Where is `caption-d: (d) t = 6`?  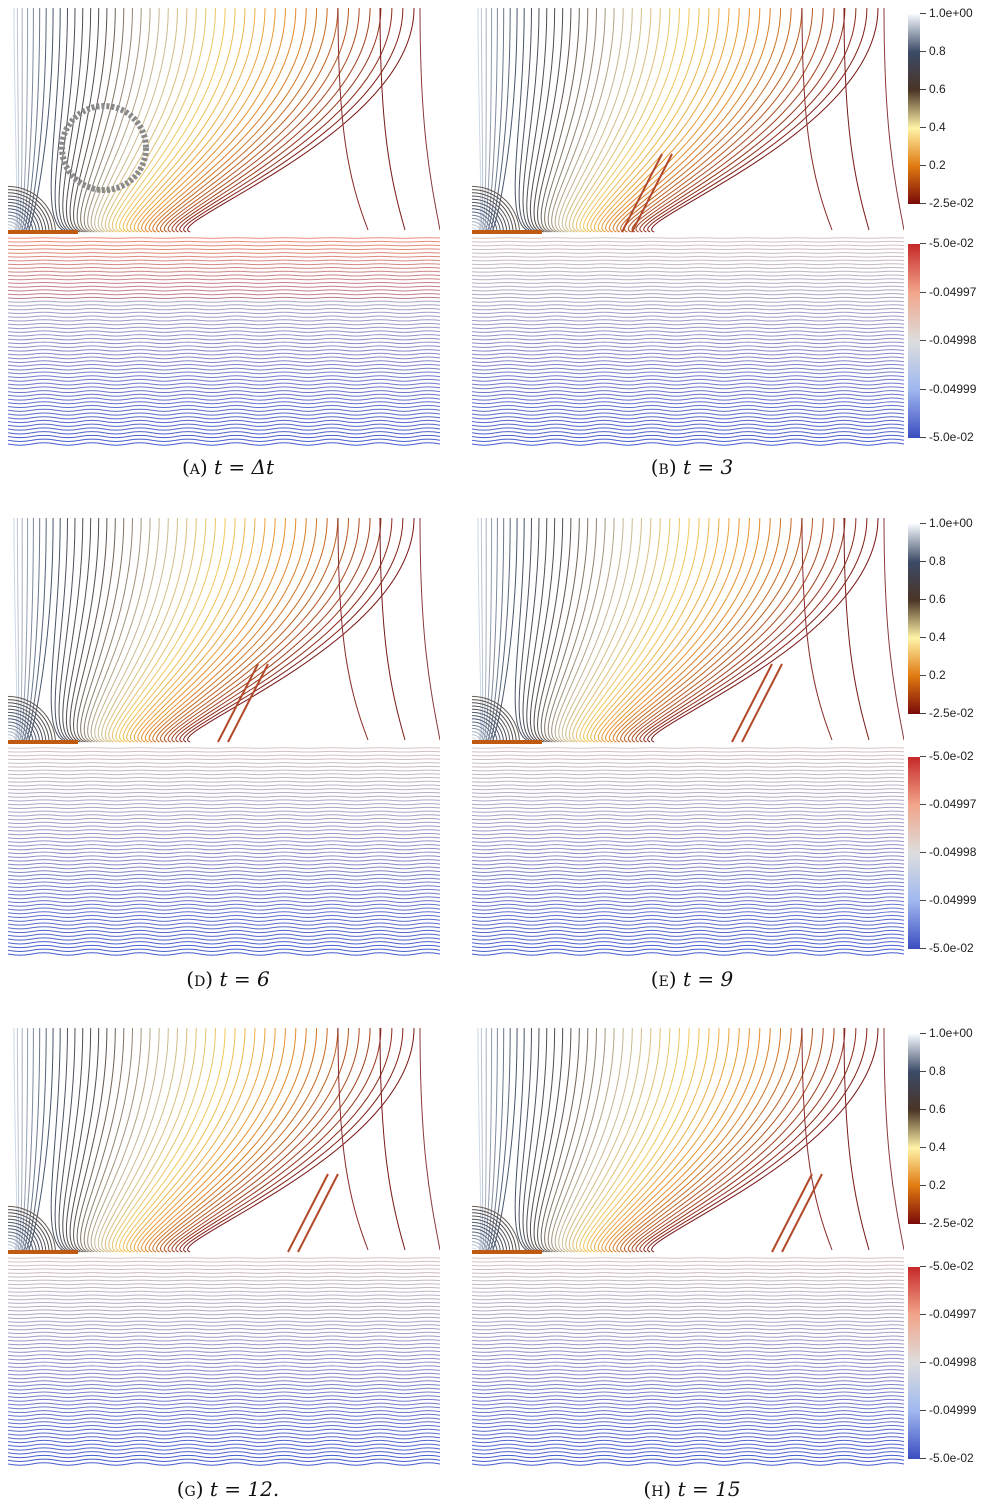
caption-d: (d) t = 6 is located at coordinates (228, 979).